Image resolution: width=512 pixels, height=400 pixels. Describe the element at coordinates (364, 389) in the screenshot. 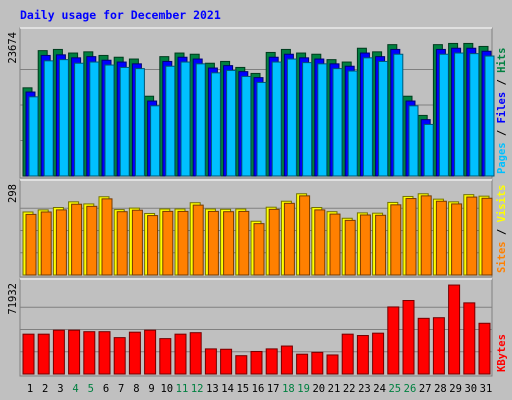

I see `x-tick-label: 23` at that location.